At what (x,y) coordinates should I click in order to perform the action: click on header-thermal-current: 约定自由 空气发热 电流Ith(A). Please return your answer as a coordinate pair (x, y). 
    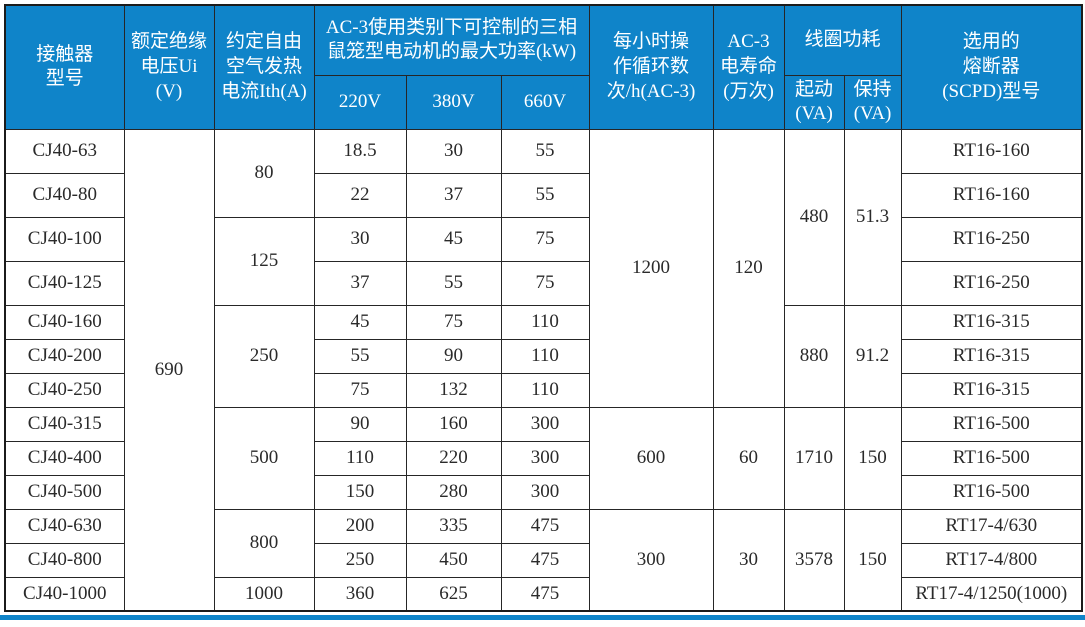
    Looking at the image, I should click on (264, 67).